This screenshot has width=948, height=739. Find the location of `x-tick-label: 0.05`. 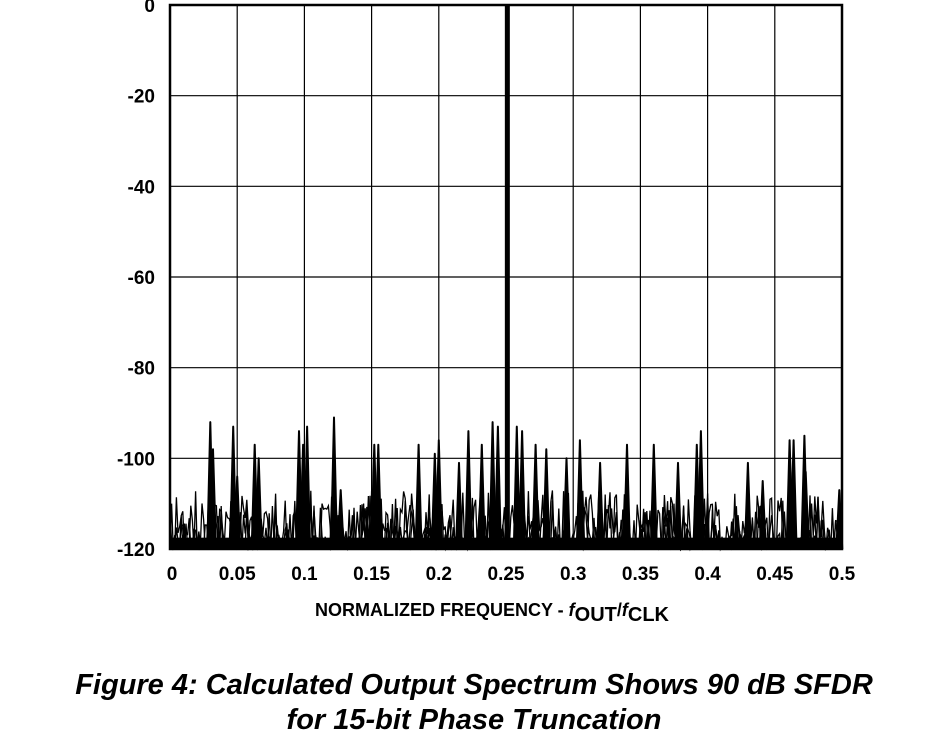

x-tick-label: 0.05 is located at coordinates (237, 574).